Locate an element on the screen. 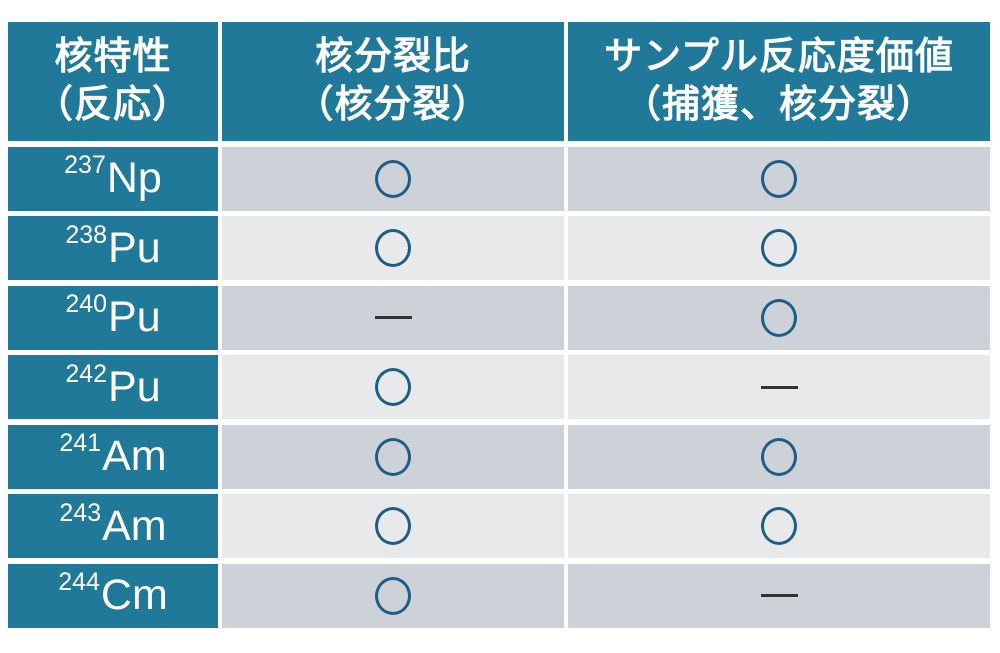 The image size is (1000, 653). header-line: サンプル反応度価値 is located at coordinates (779, 56).